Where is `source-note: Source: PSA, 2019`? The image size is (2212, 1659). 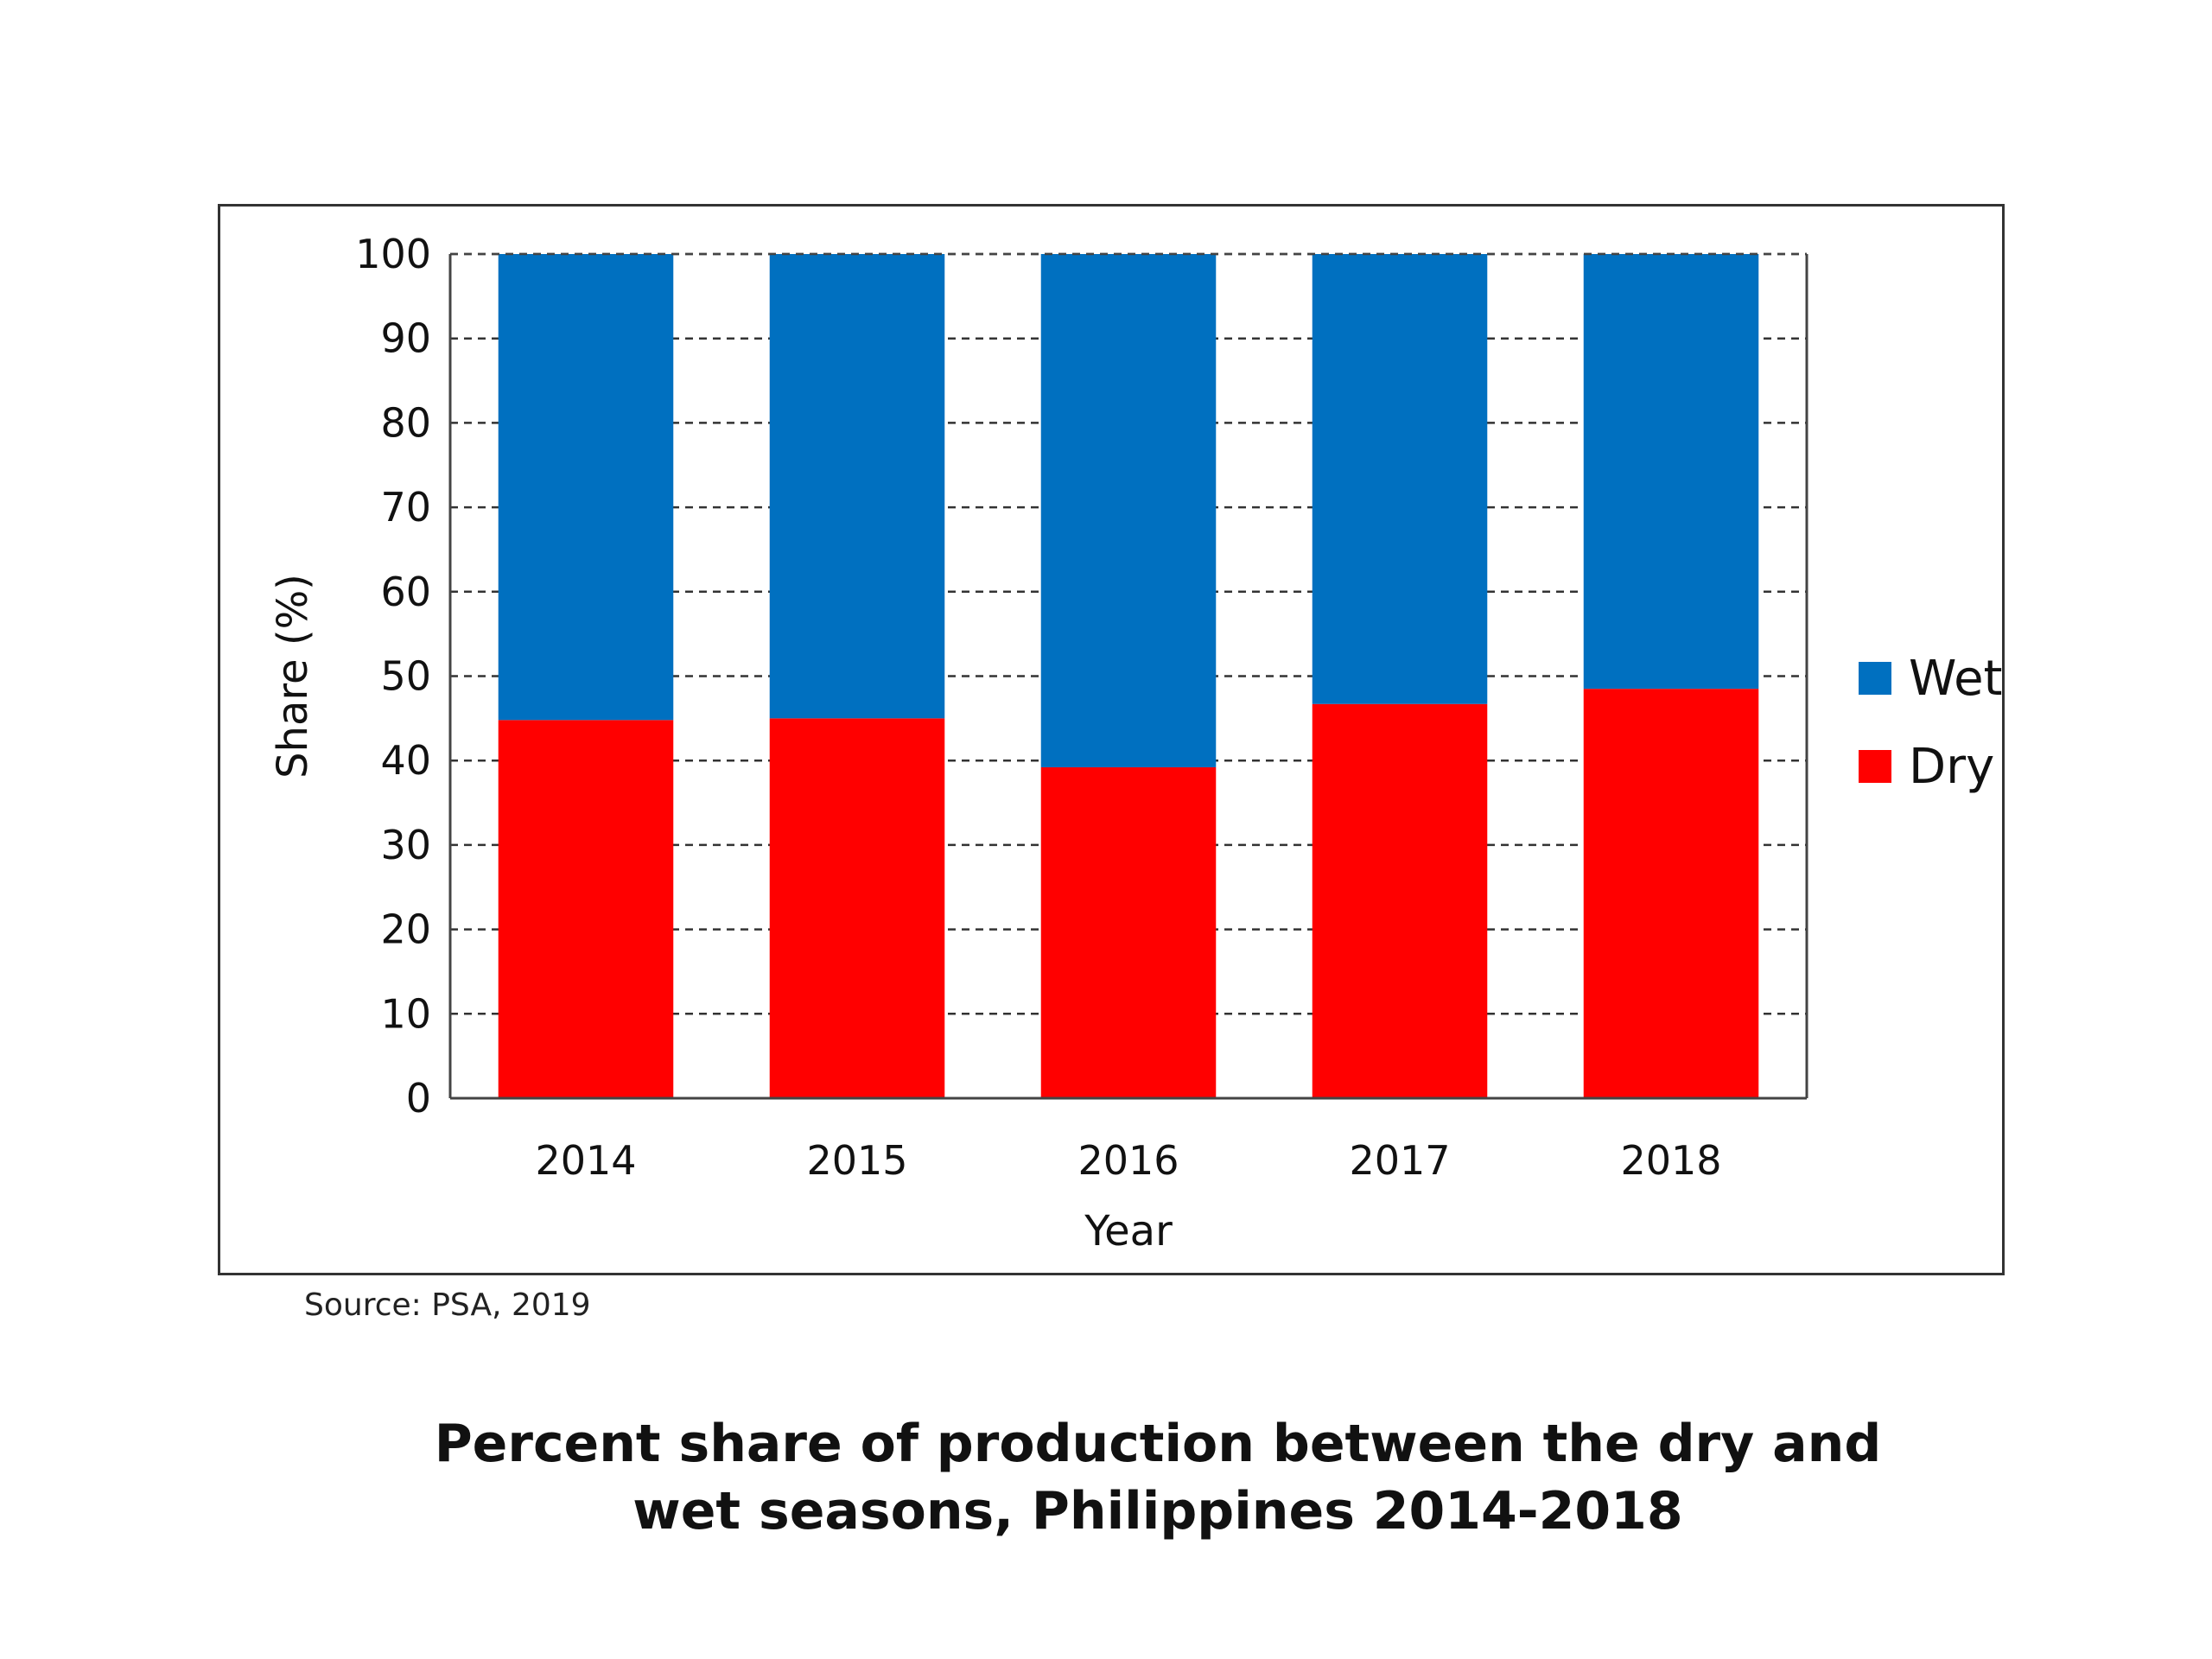 source-note: Source: PSA, 2019 is located at coordinates (448, 1305).